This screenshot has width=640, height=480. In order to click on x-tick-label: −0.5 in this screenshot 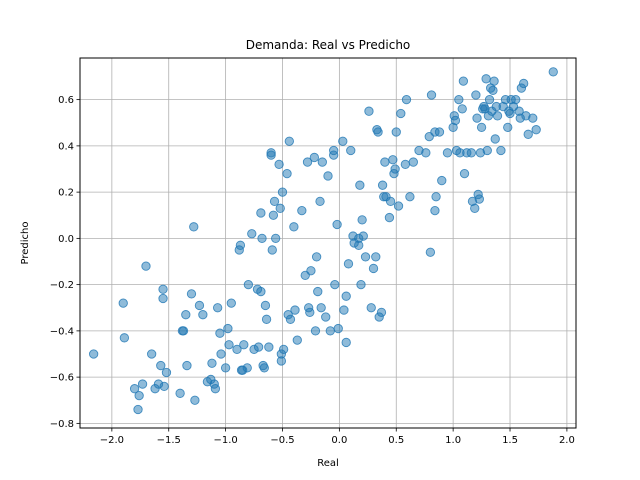, I will do `click(282, 440)`.